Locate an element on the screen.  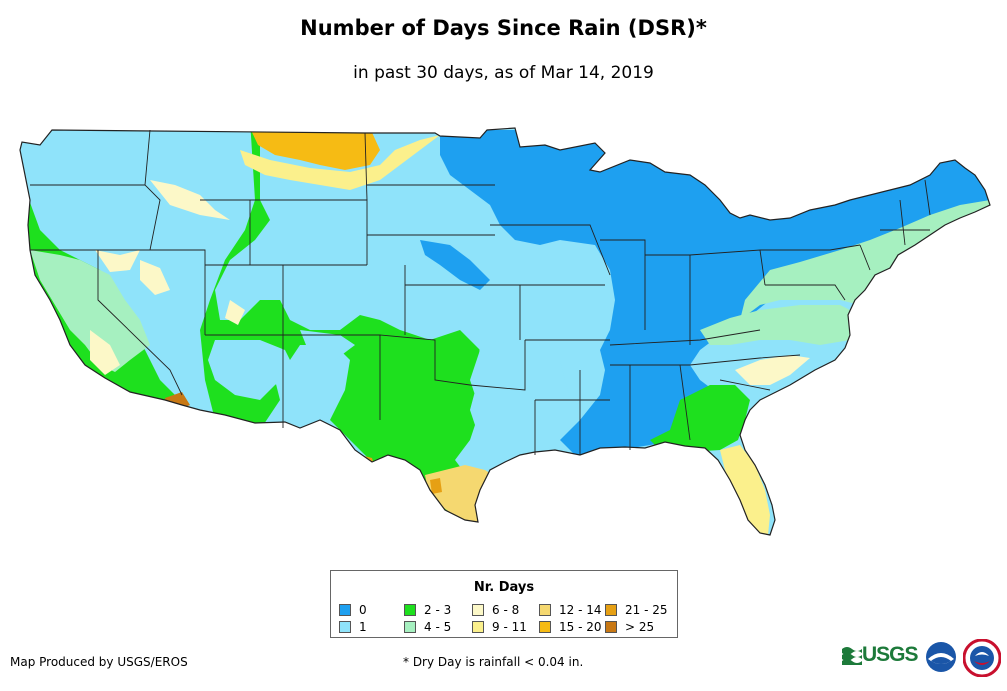
legend-item-9: > 25 is located at coordinates (629, 627).